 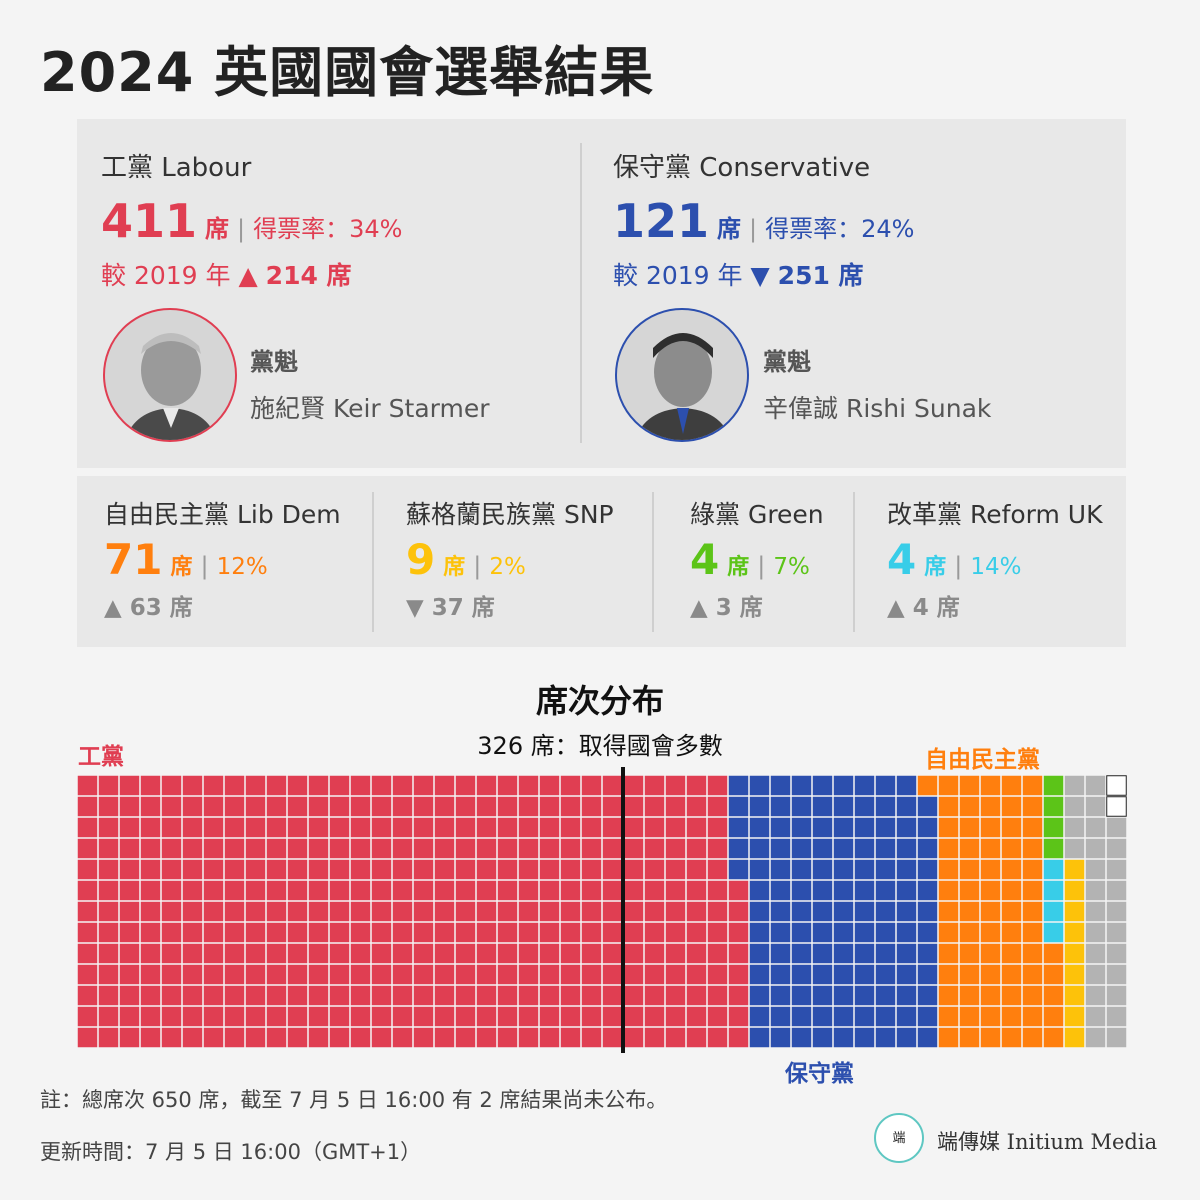 What do you see at coordinates (995, 514) in the screenshot?
I see `reform-name: 改革黨 Reform UK` at bounding box center [995, 514].